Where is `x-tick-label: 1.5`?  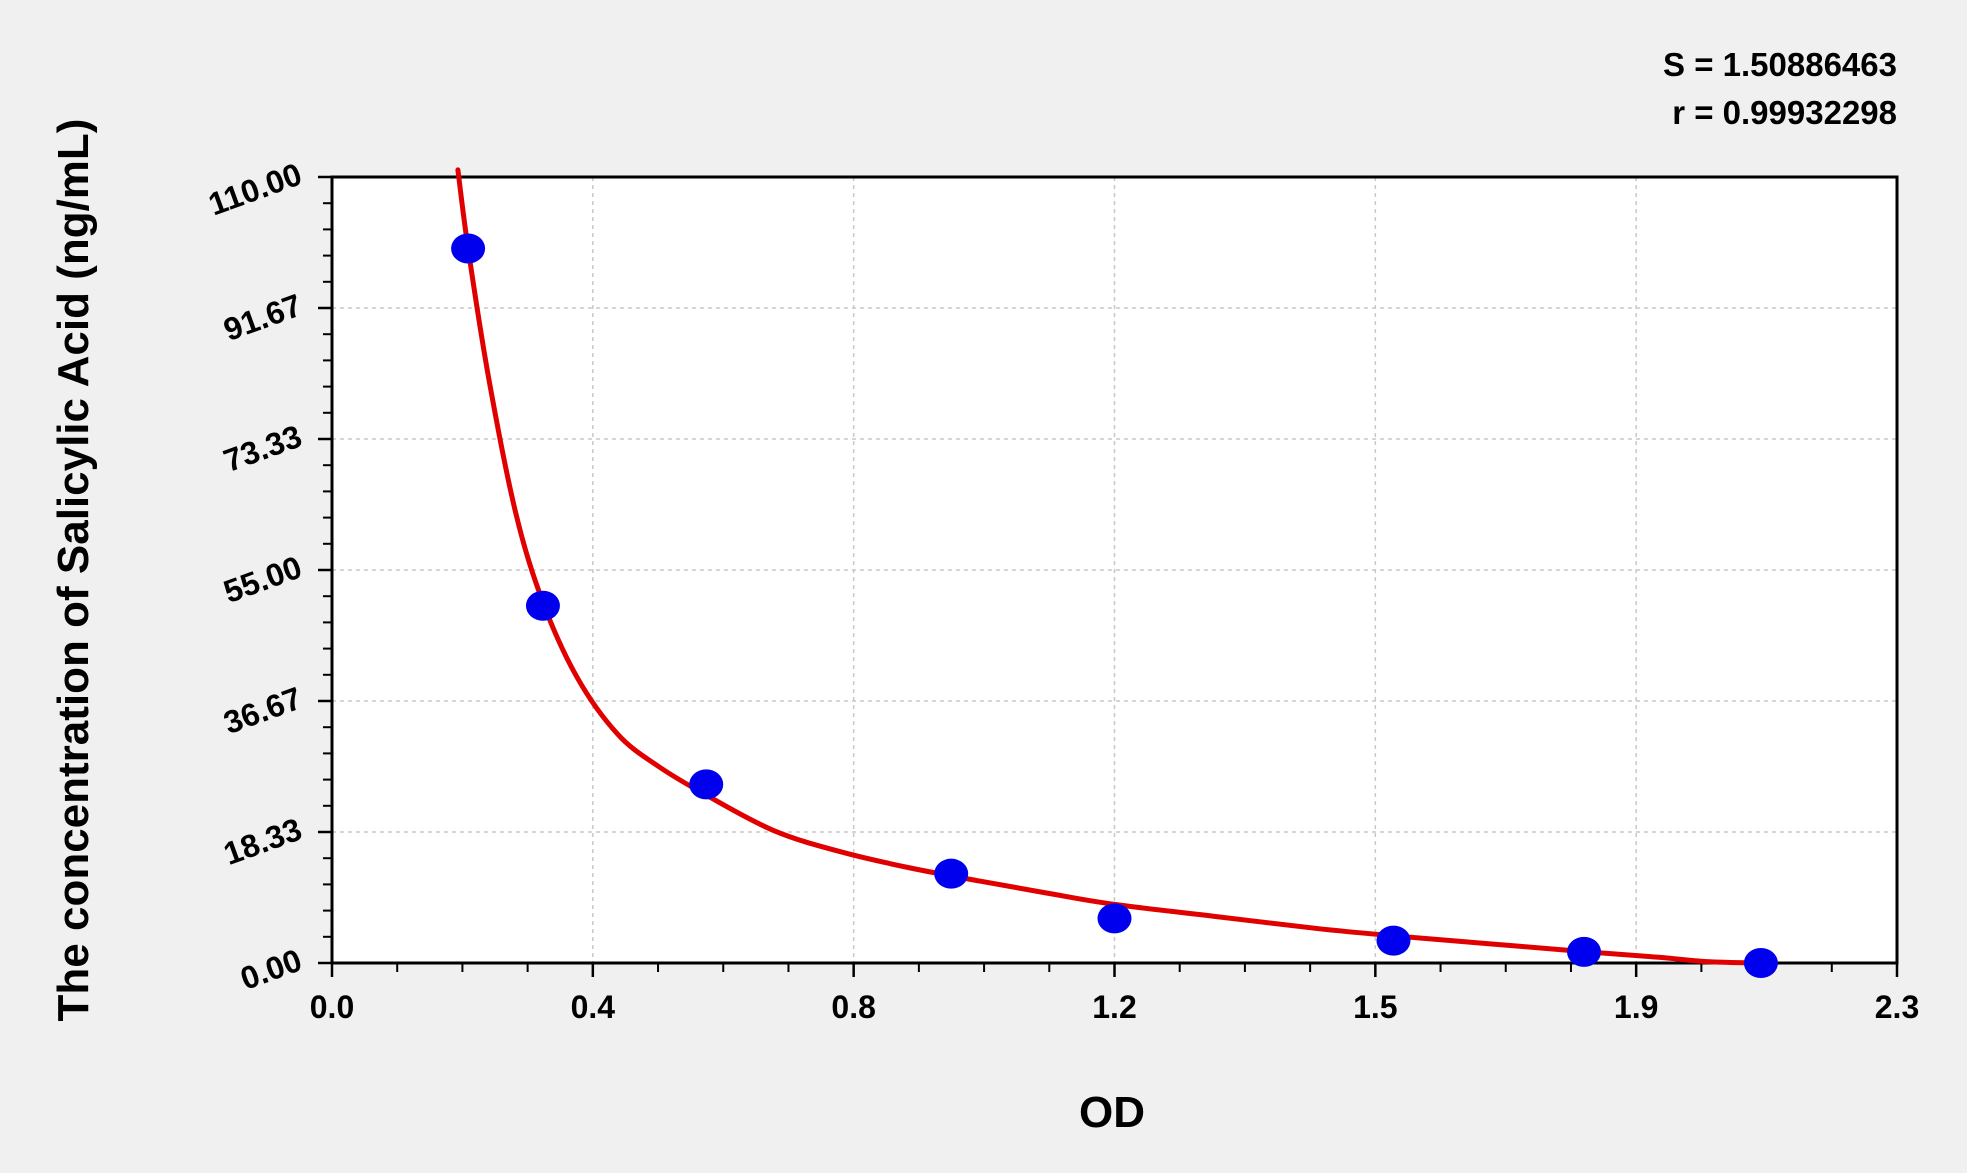 x-tick-label: 1.5 is located at coordinates (1375, 1007).